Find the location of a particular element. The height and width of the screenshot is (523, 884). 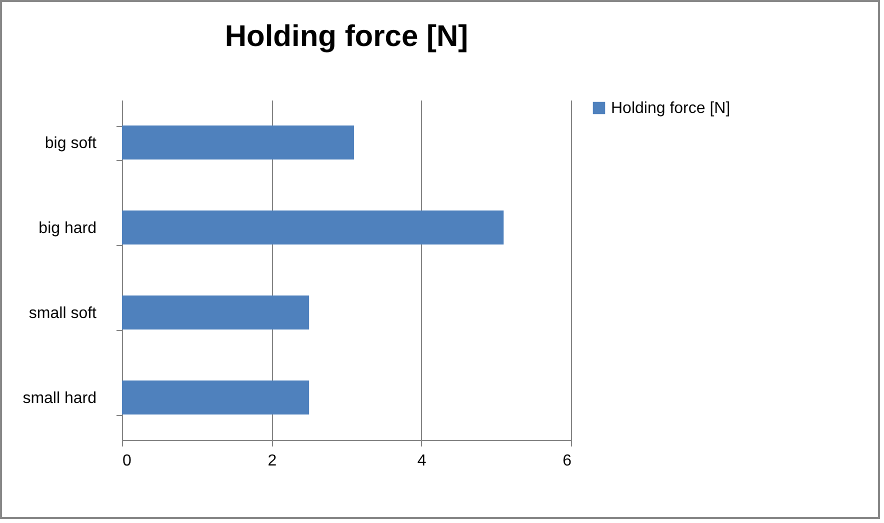

y-tick-label: small soft is located at coordinates (63, 313).